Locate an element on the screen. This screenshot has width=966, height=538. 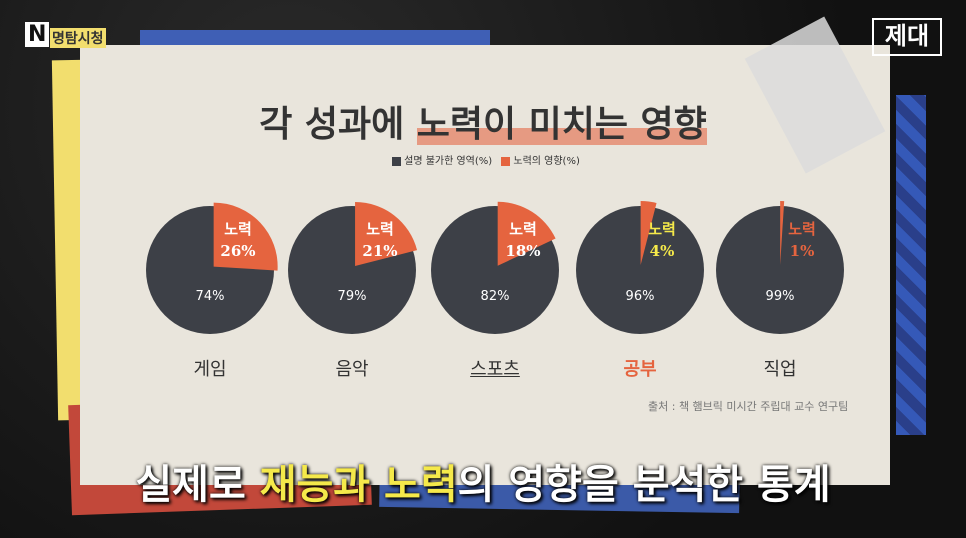
decor-blue-pattern is located at coordinates (911, 265).